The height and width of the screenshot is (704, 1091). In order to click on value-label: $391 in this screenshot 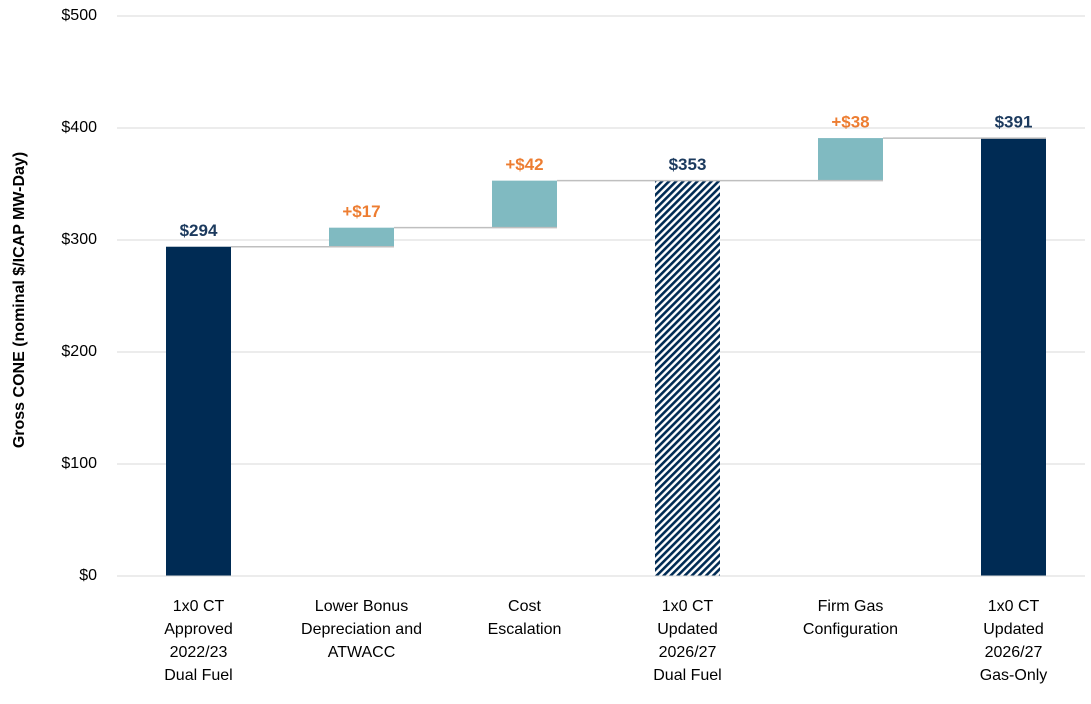, I will do `click(1014, 122)`.